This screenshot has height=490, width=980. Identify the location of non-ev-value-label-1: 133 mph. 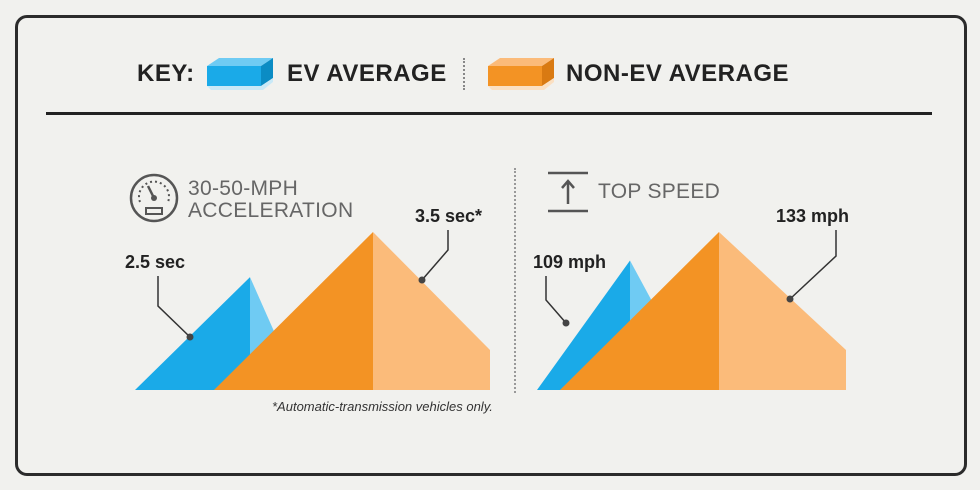
(812, 216).